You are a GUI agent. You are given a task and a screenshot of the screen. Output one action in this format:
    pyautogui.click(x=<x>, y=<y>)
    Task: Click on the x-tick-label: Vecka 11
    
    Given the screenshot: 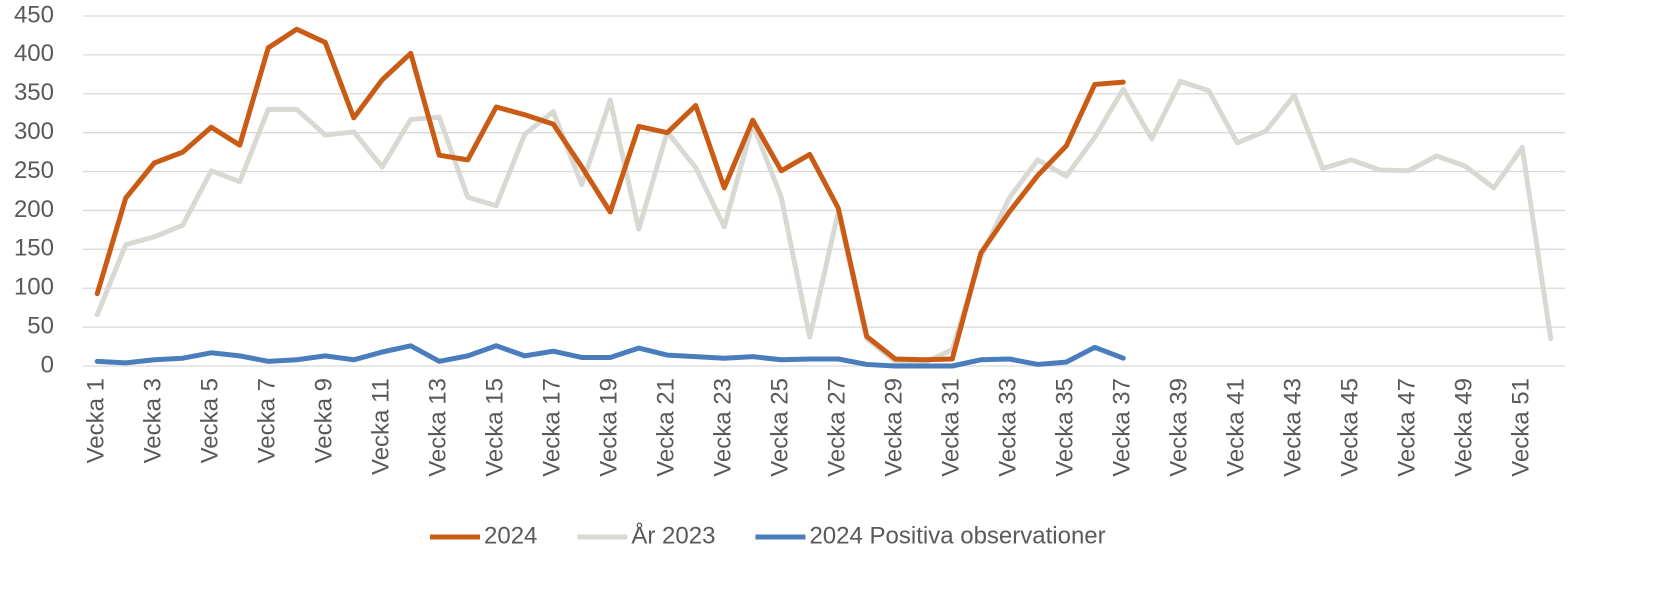 What is the action you would take?
    pyautogui.click(x=381, y=426)
    